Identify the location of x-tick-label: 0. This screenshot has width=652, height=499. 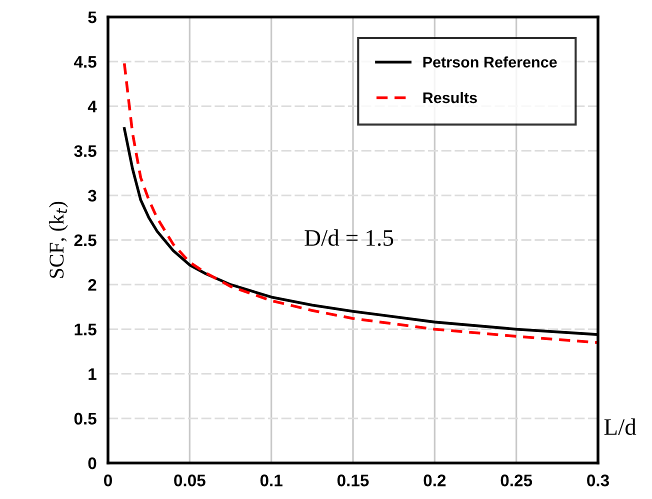
(108, 480).